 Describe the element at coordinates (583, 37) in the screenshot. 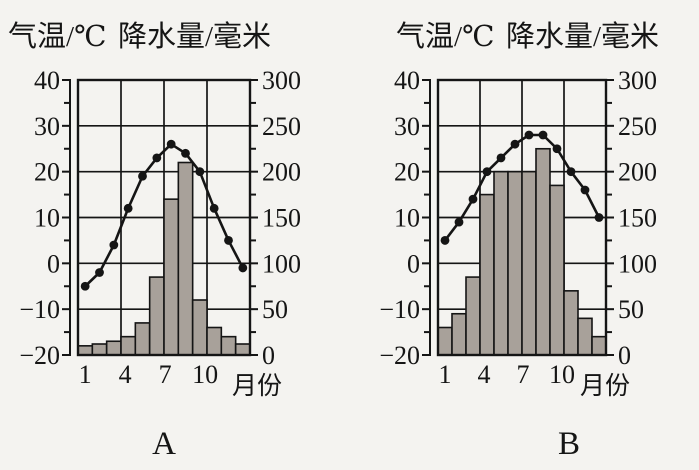

I see `precip-axis-title-b: 降水量/毫米` at that location.